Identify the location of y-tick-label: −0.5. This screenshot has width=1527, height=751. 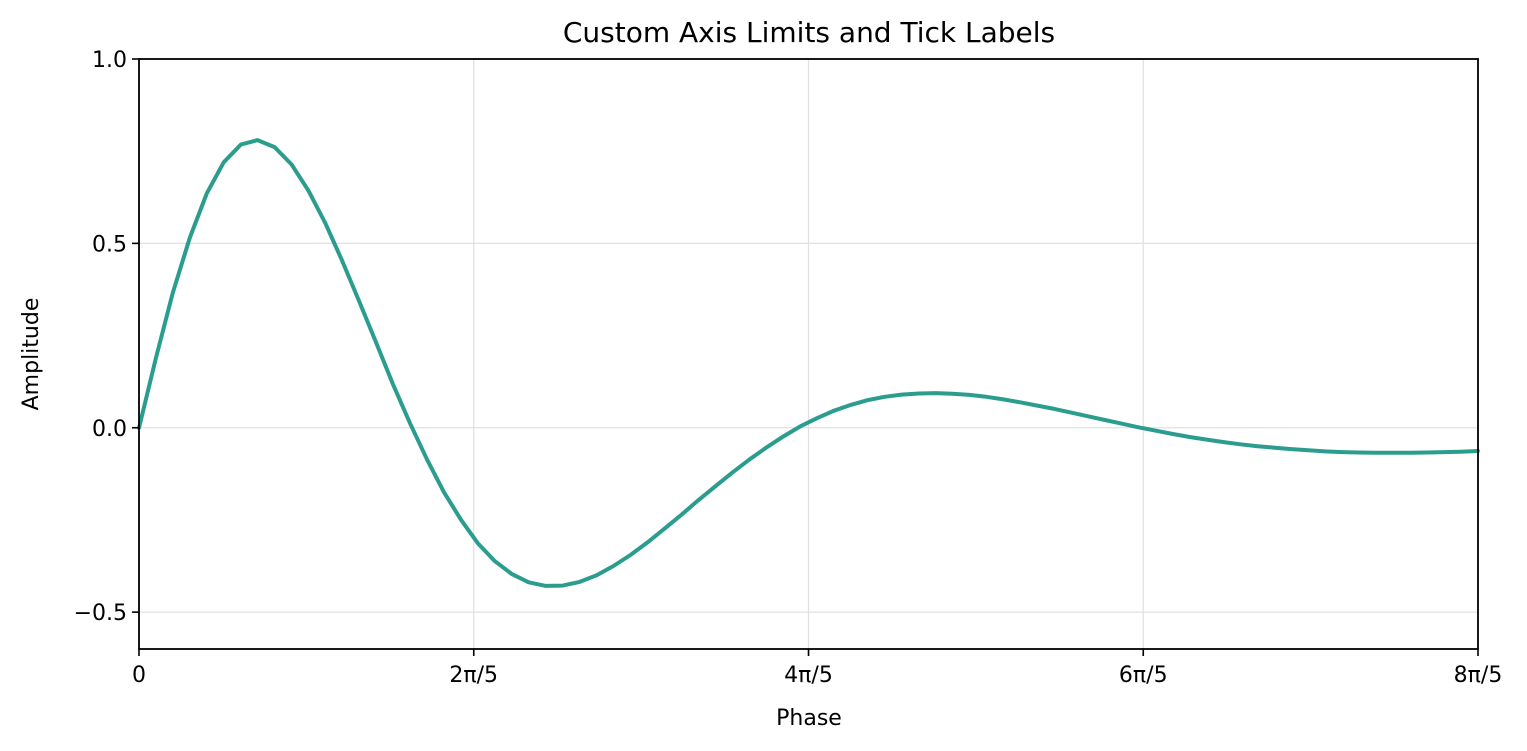
(100, 613).